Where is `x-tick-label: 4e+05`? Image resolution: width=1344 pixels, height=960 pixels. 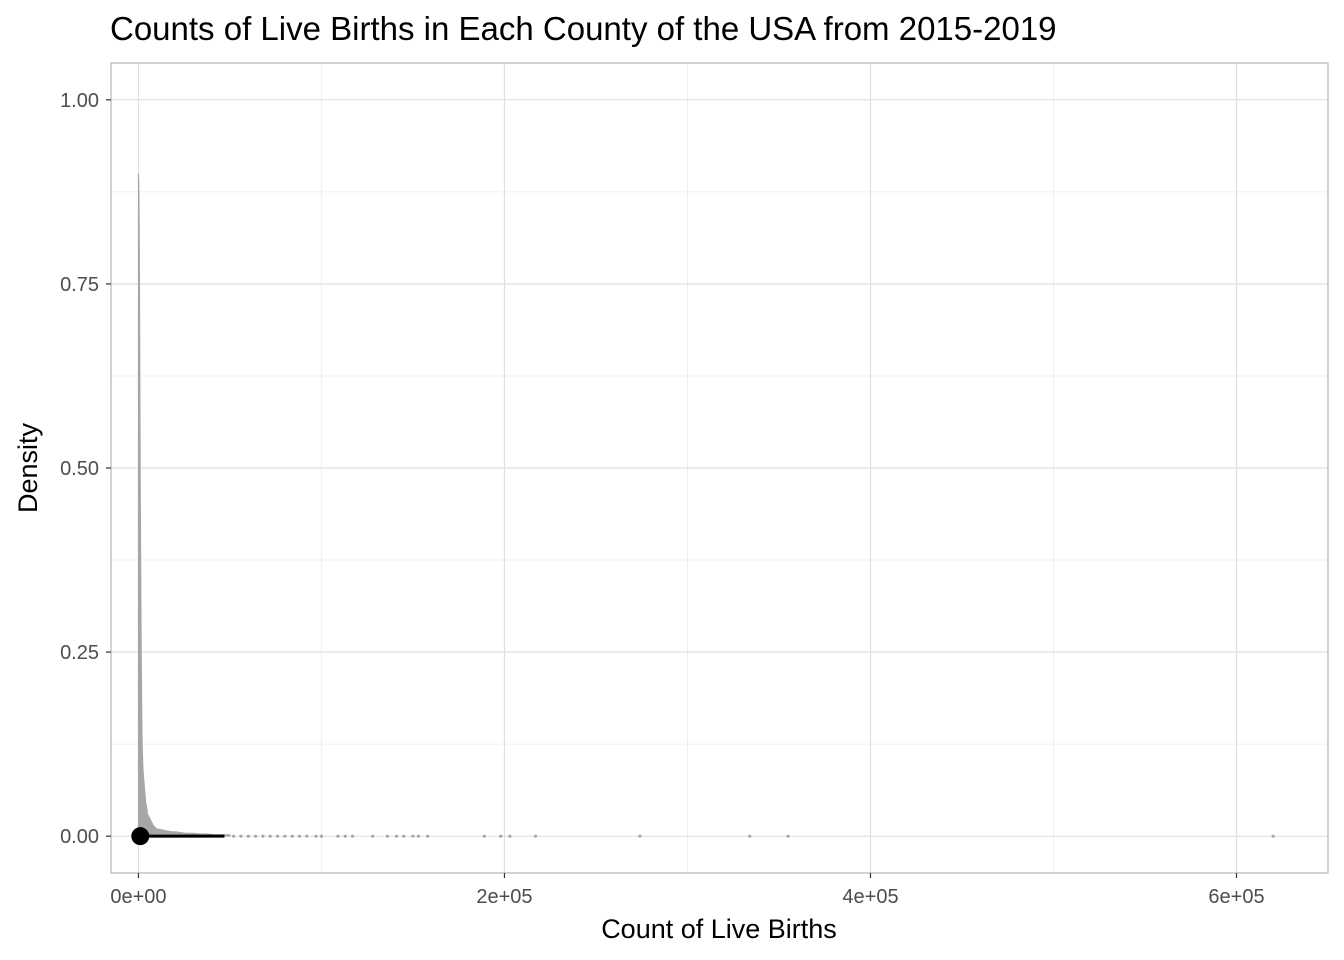
x-tick-label: 4e+05 is located at coordinates (870, 897).